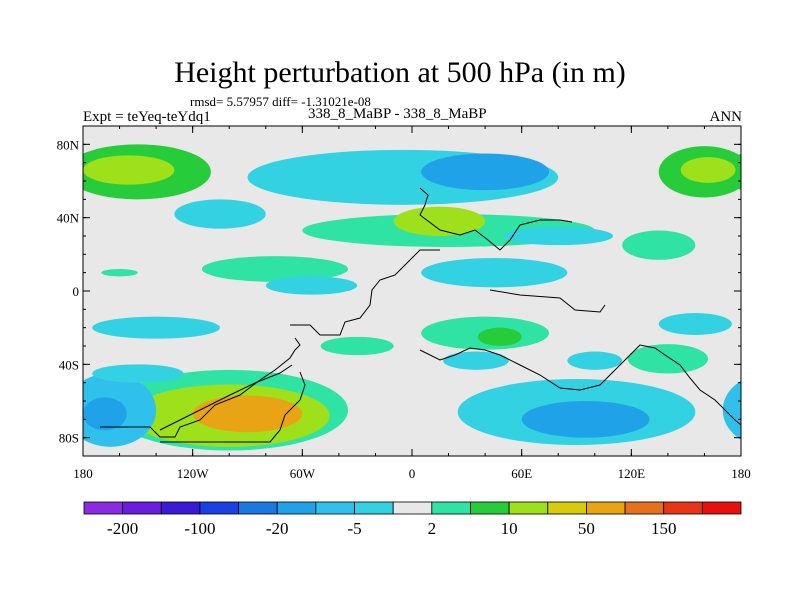 This screenshot has height=600, width=800. Describe the element at coordinates (122, 528) in the screenshot. I see `colorbar-label: -200` at that location.